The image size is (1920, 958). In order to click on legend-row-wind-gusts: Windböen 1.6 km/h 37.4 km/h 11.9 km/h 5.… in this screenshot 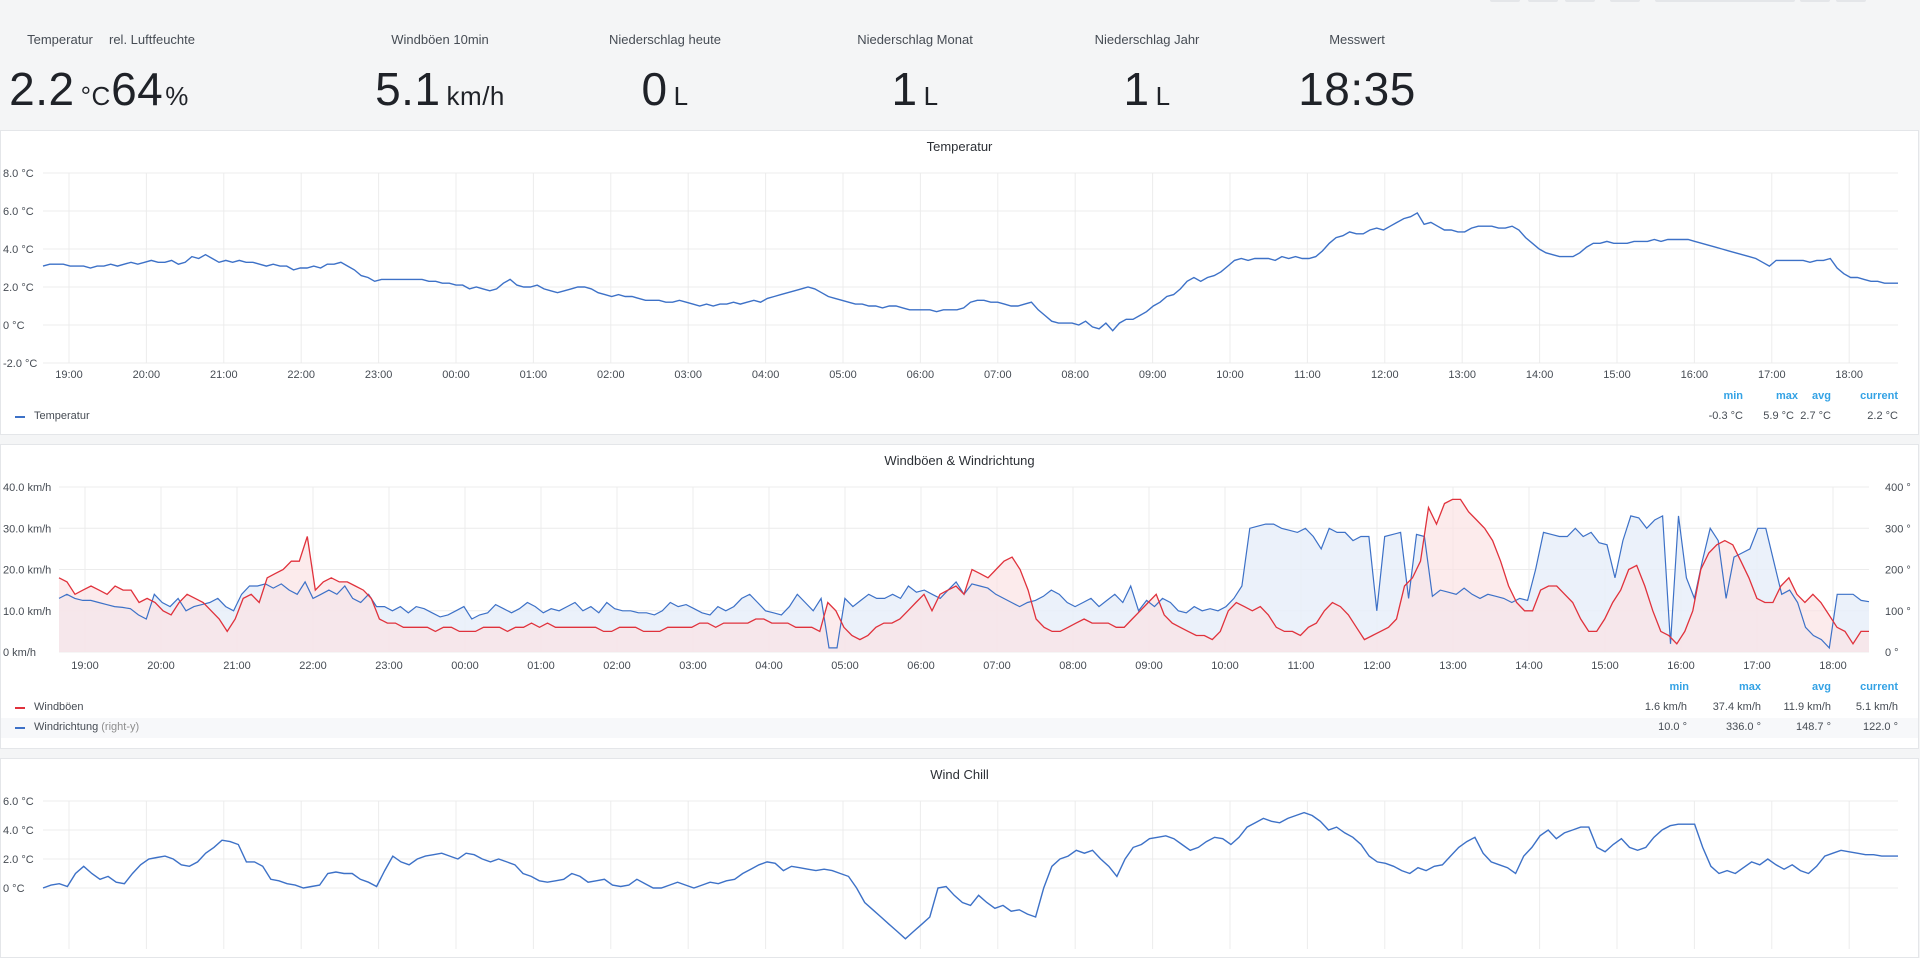, I will do `click(959, 708)`.